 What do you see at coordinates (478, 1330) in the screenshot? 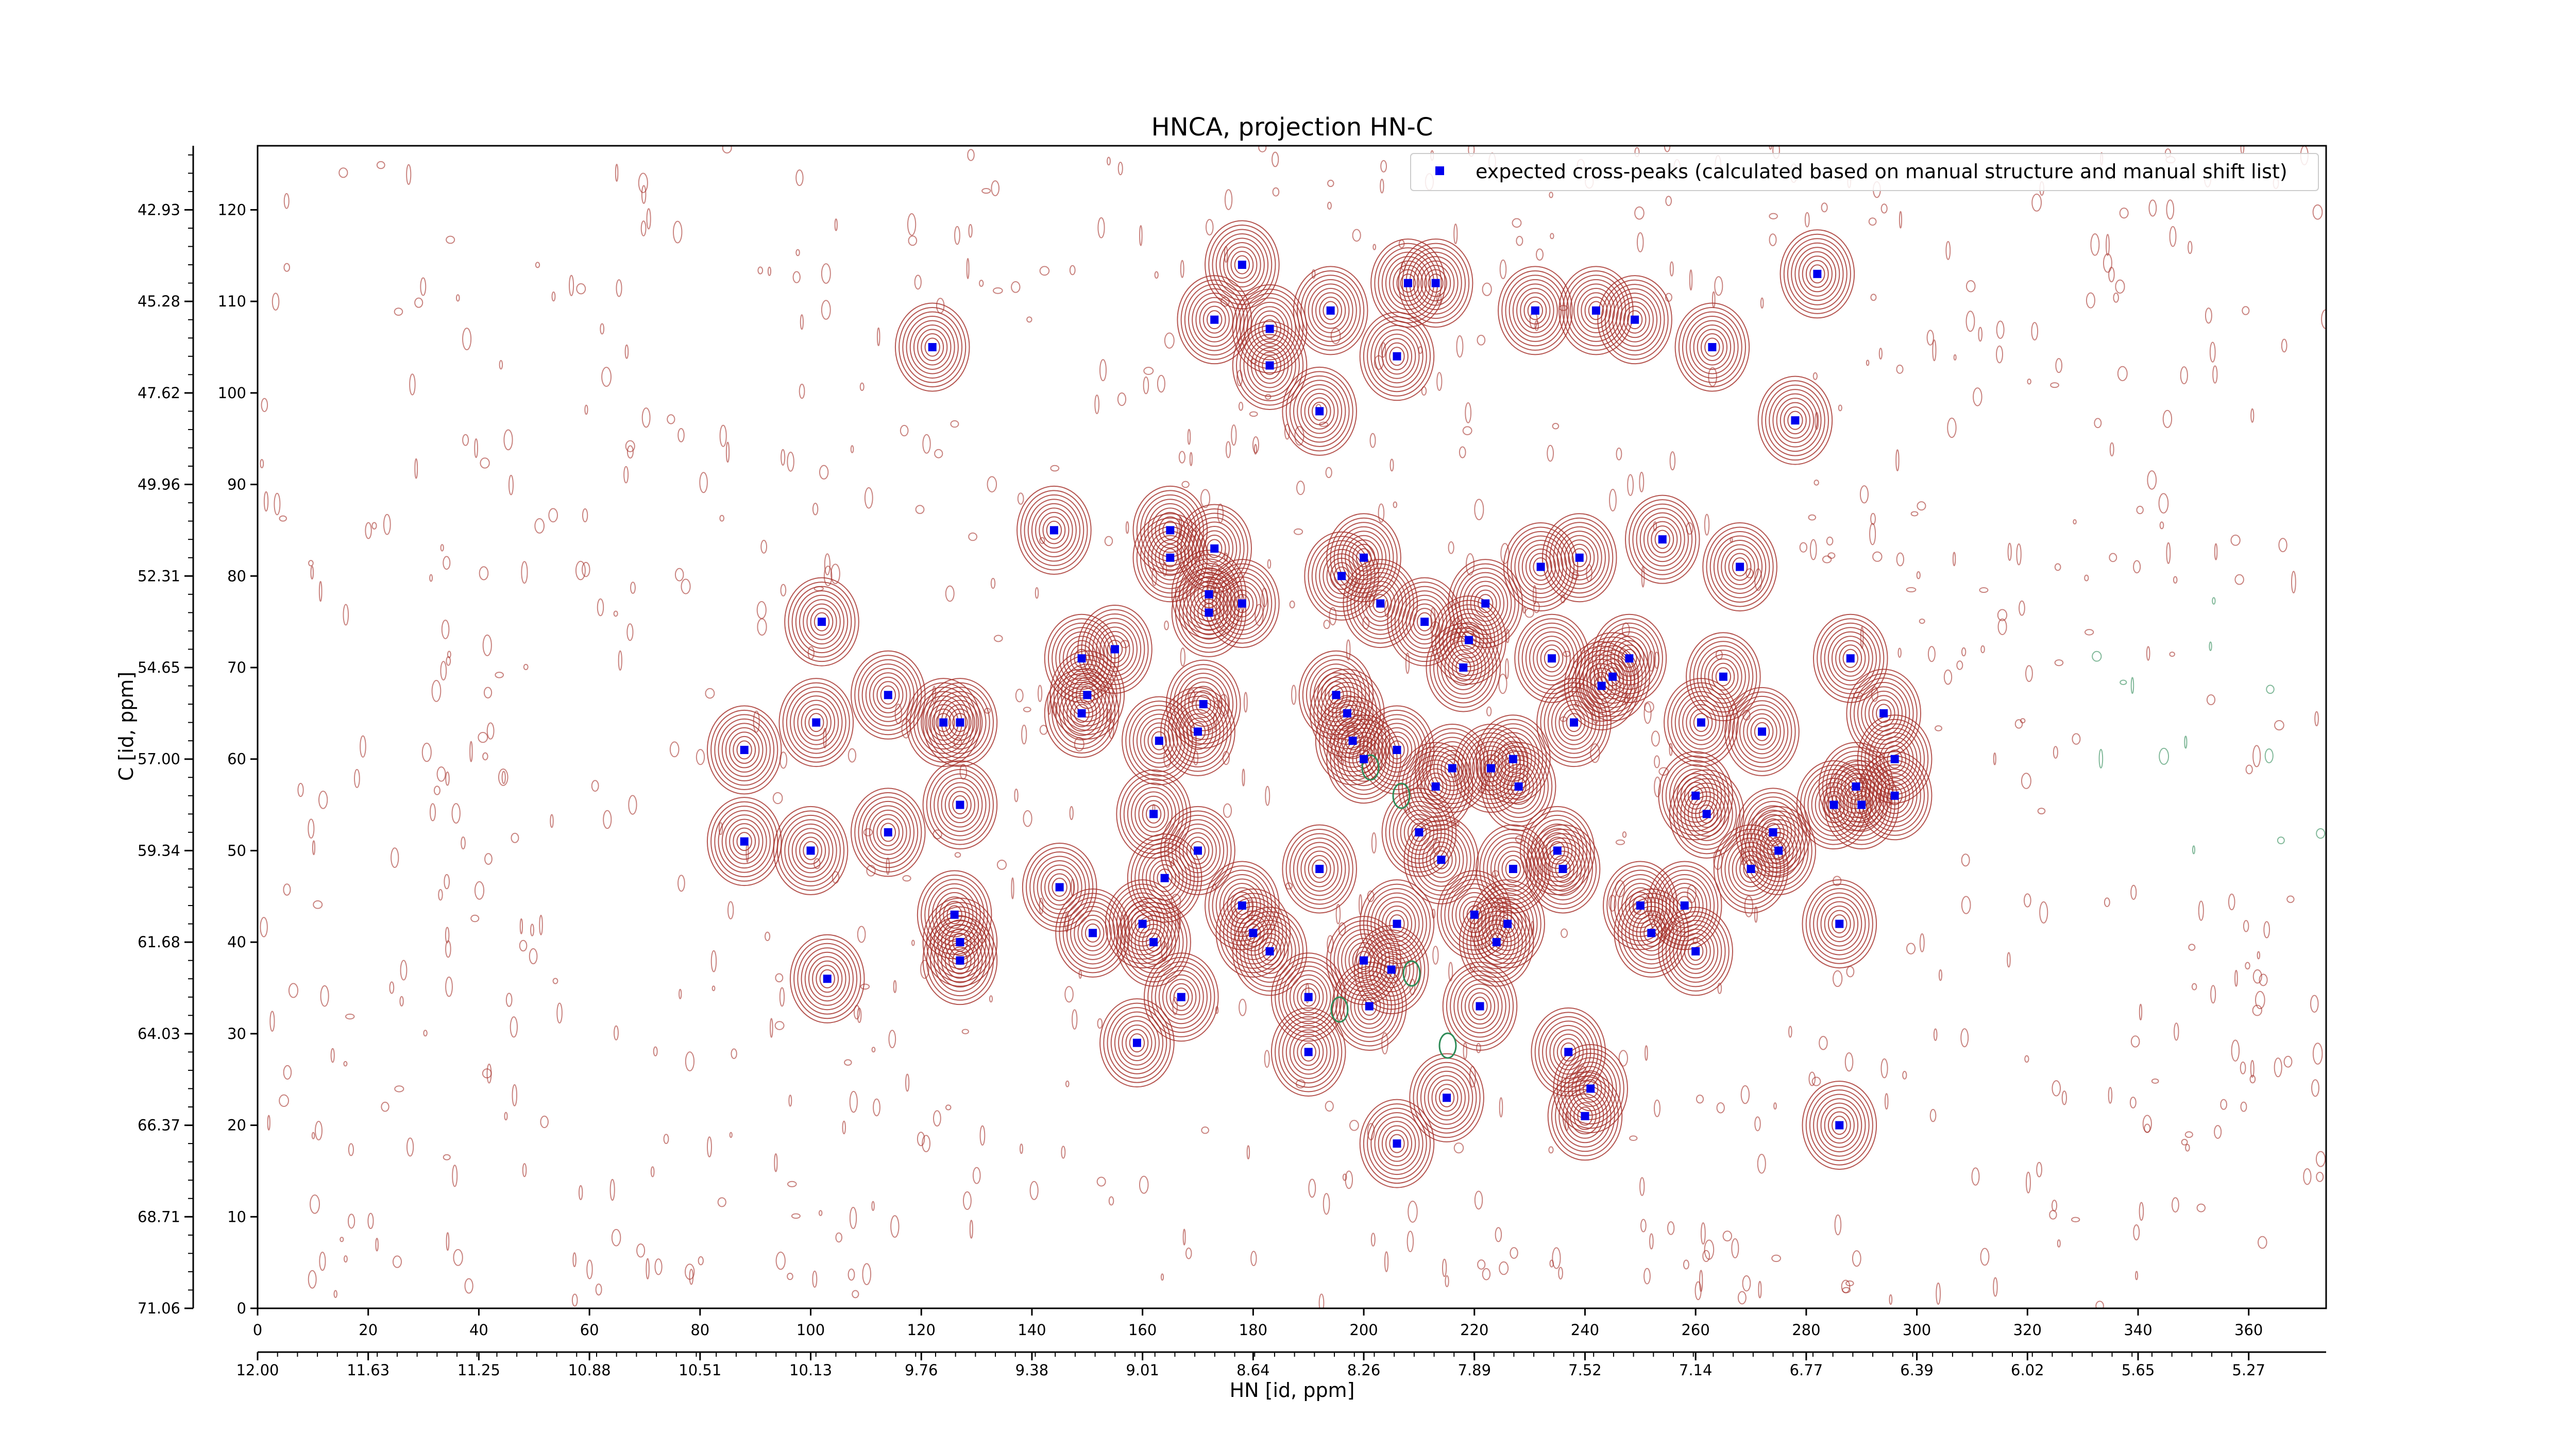
I see `x-index-tick-label: 40` at bounding box center [478, 1330].